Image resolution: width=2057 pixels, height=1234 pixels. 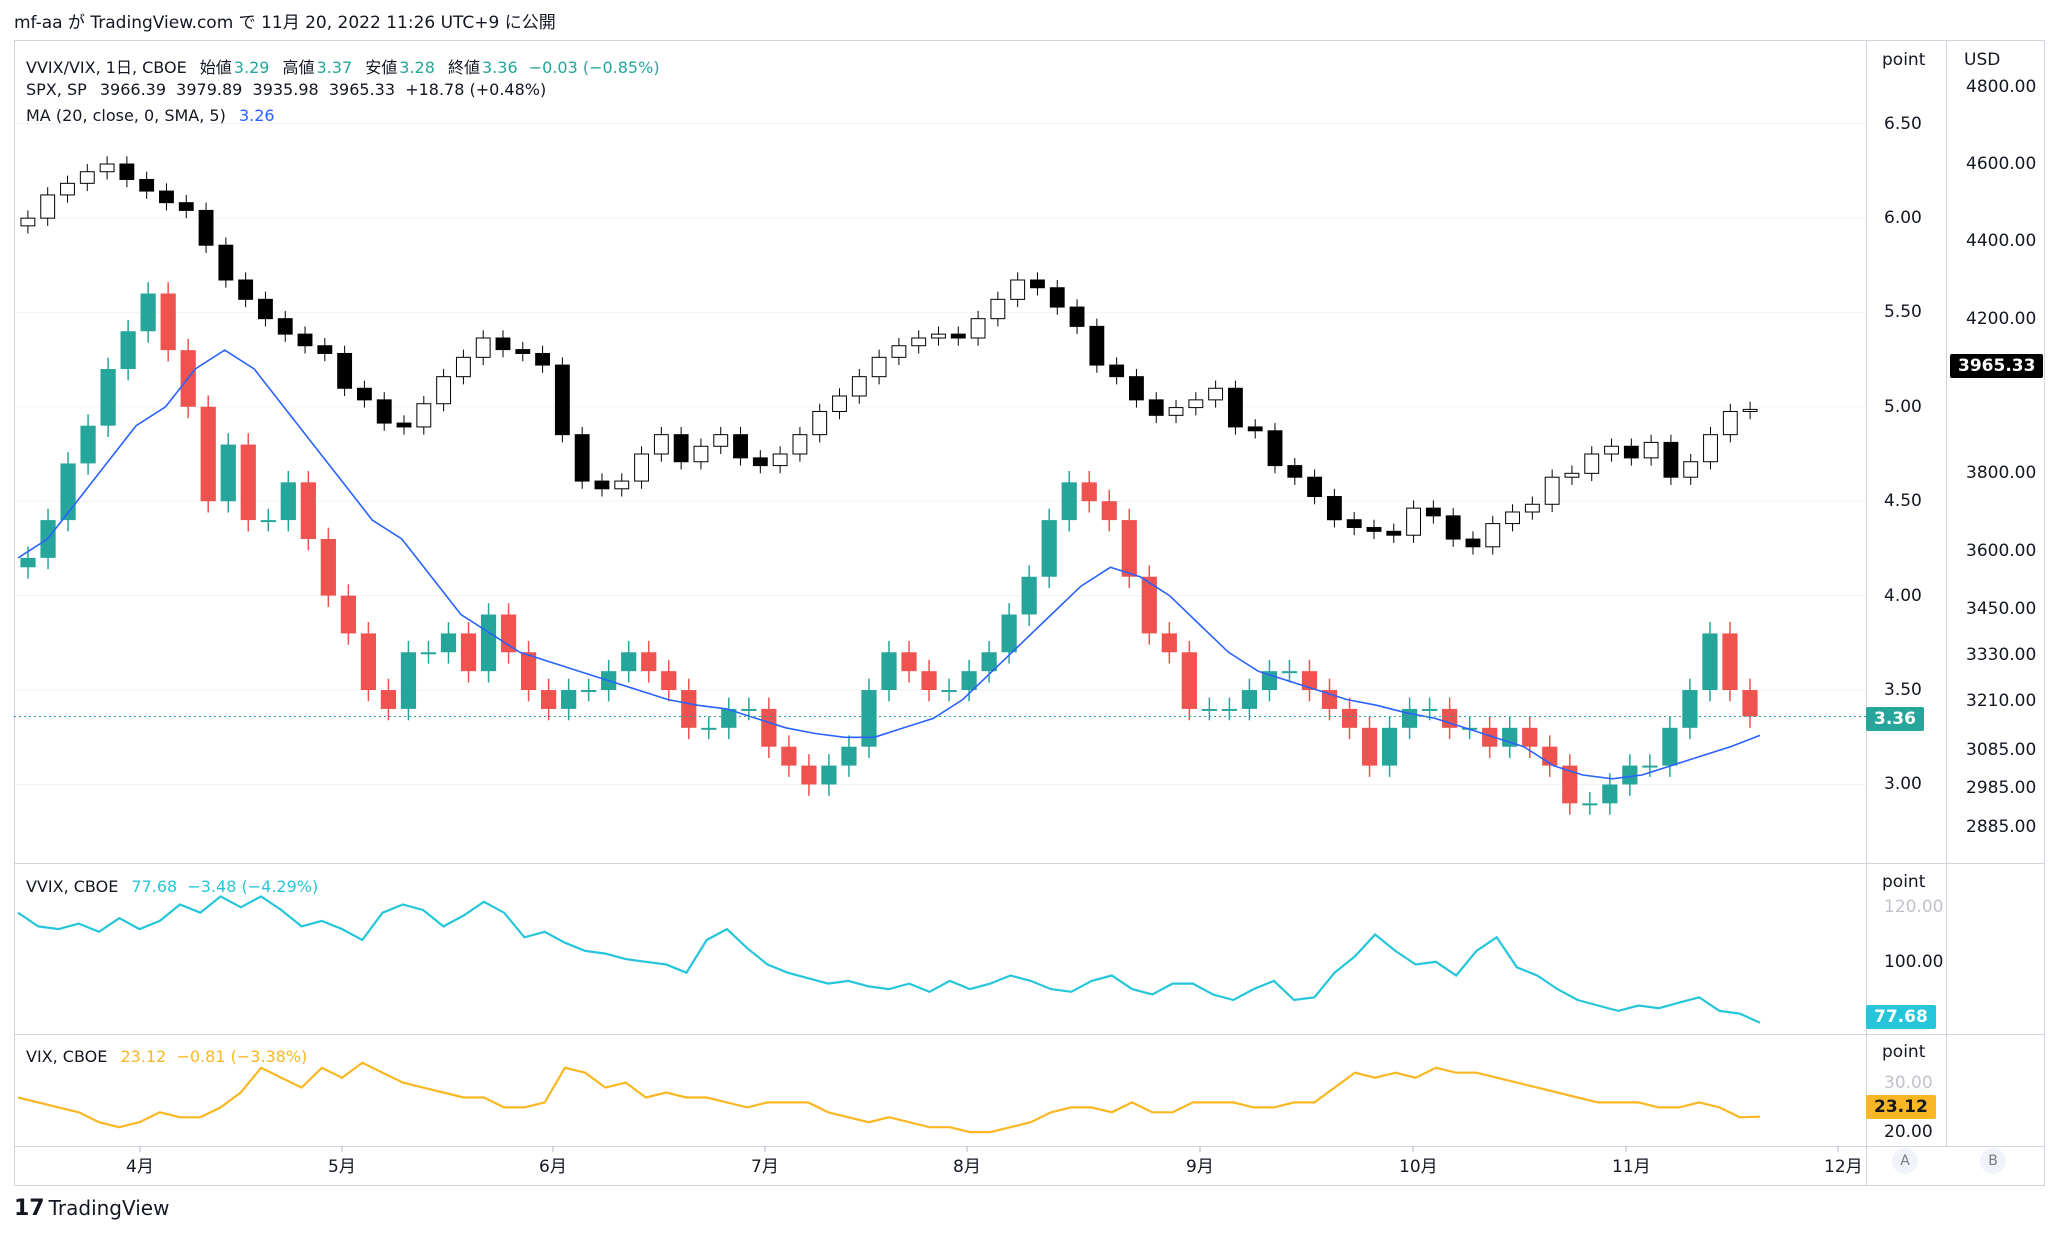 I want to click on month-label: 5月, so click(x=342, y=1167).